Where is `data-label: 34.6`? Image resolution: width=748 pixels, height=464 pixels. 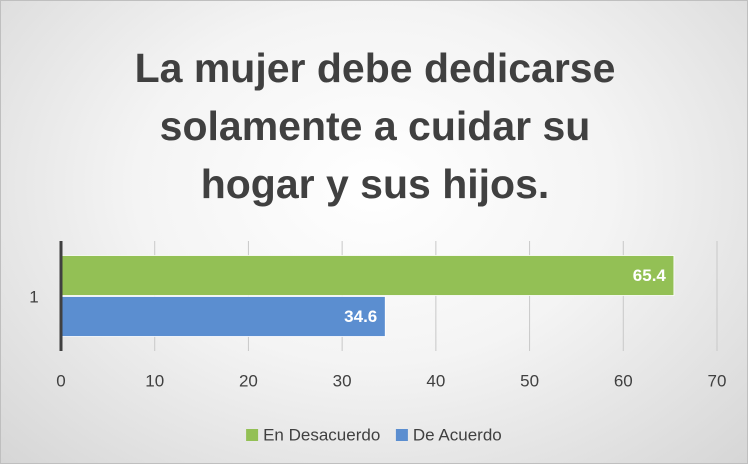 data-label: 34.6 is located at coordinates (360, 316).